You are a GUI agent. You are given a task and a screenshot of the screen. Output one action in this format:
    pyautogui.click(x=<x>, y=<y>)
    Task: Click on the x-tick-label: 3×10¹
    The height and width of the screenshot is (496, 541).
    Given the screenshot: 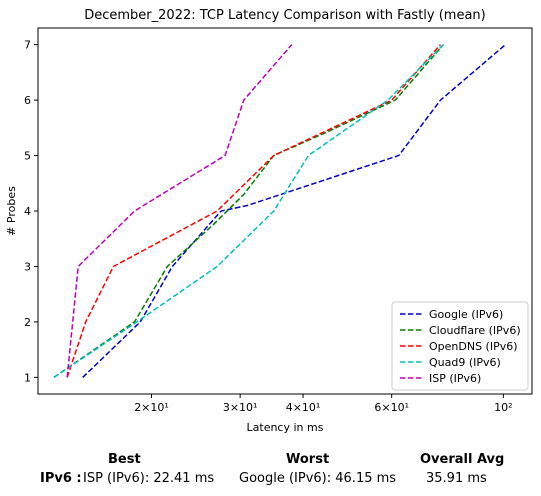 What is the action you would take?
    pyautogui.click(x=240, y=407)
    